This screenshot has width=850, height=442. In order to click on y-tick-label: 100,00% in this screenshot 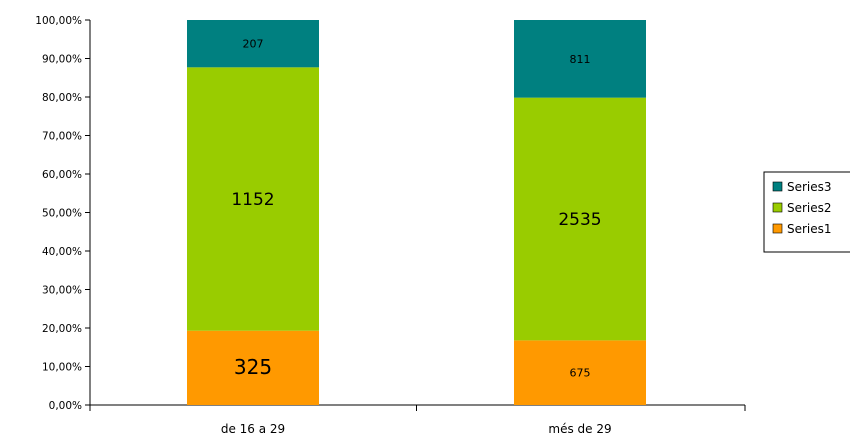, I will do `click(58, 21)`.